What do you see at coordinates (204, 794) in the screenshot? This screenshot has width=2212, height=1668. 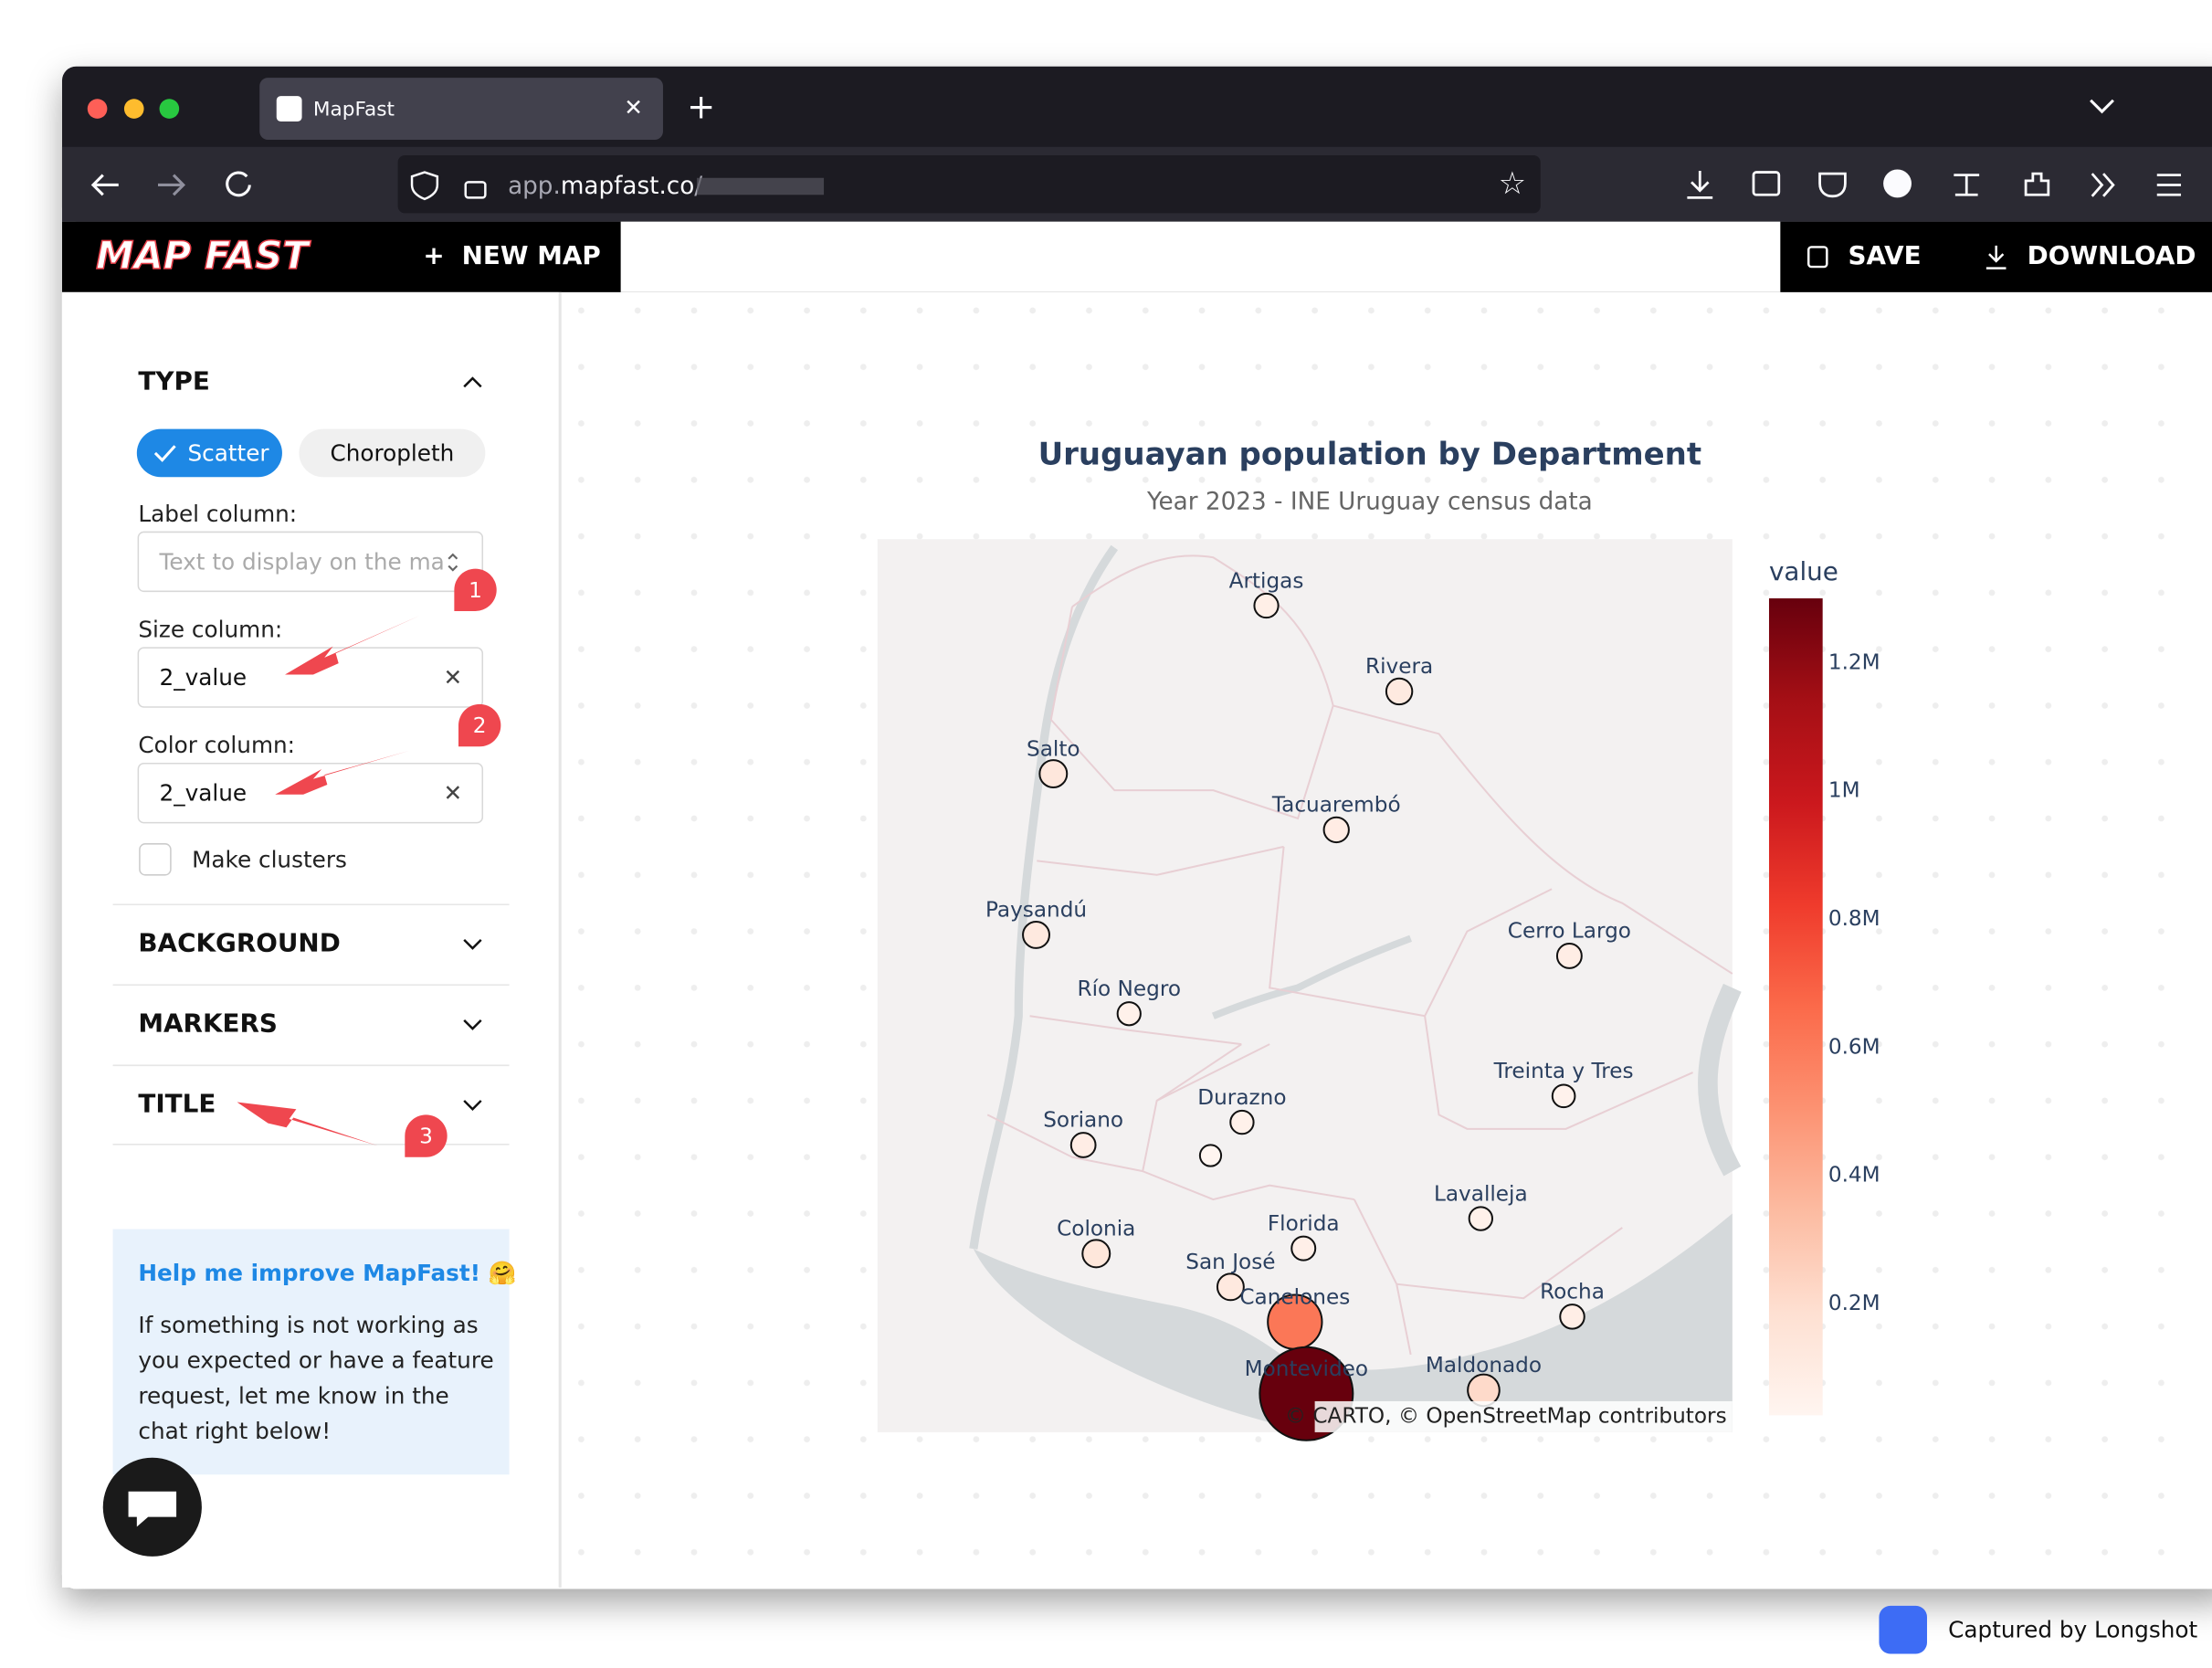 I see `color-column-value: 2_value` at bounding box center [204, 794].